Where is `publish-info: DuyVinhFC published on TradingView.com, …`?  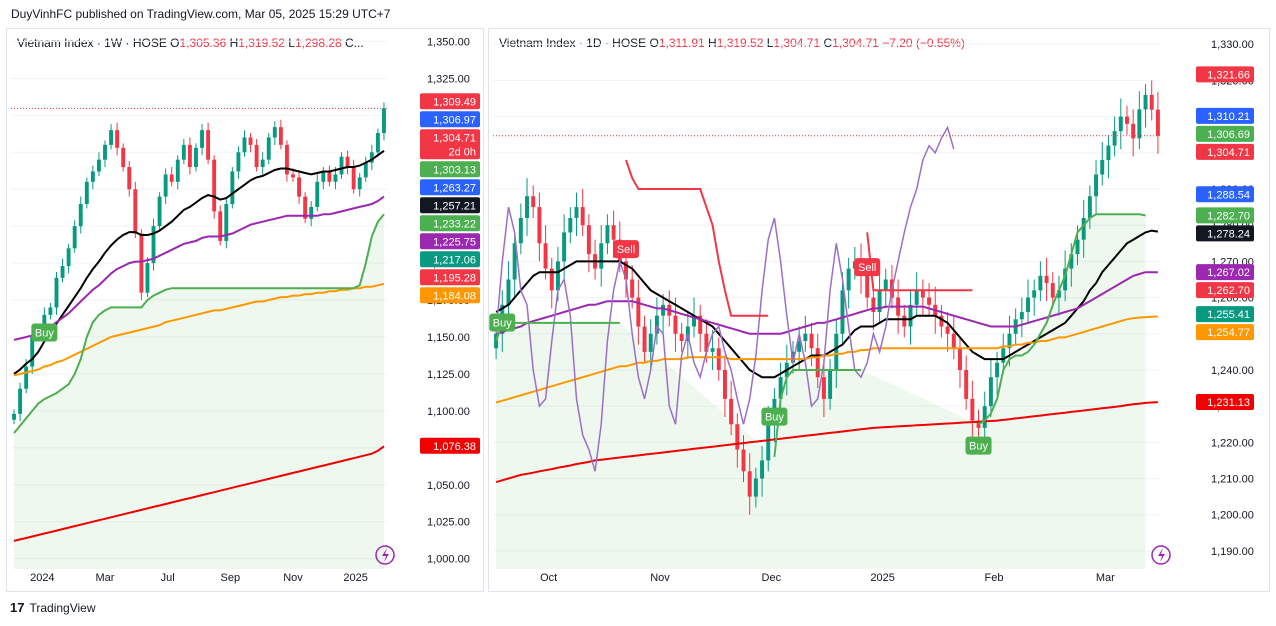
publish-info: DuyVinhFC published on TradingView.com, … is located at coordinates (201, 14).